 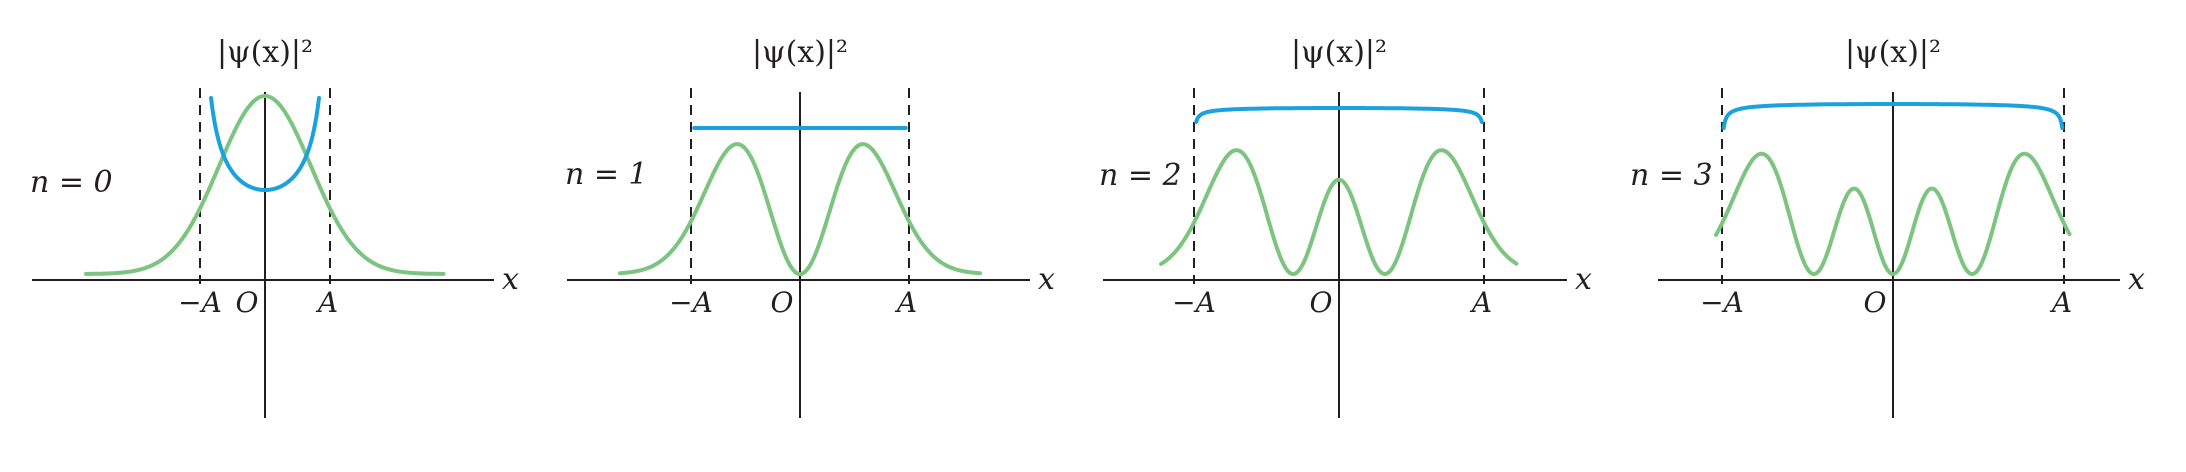 What do you see at coordinates (606, 174) in the screenshot?
I see `quantum-number-label: n = 1` at bounding box center [606, 174].